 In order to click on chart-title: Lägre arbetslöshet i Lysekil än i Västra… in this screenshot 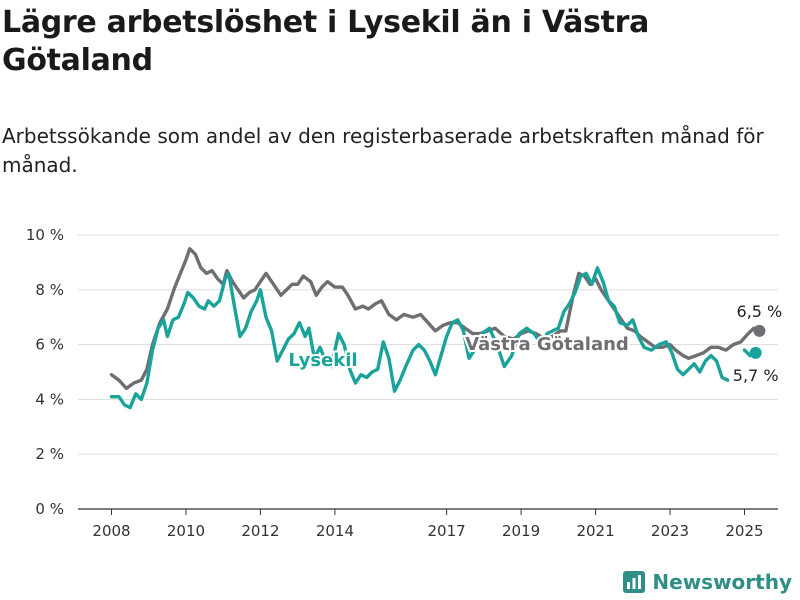, I will do `click(326, 41)`.